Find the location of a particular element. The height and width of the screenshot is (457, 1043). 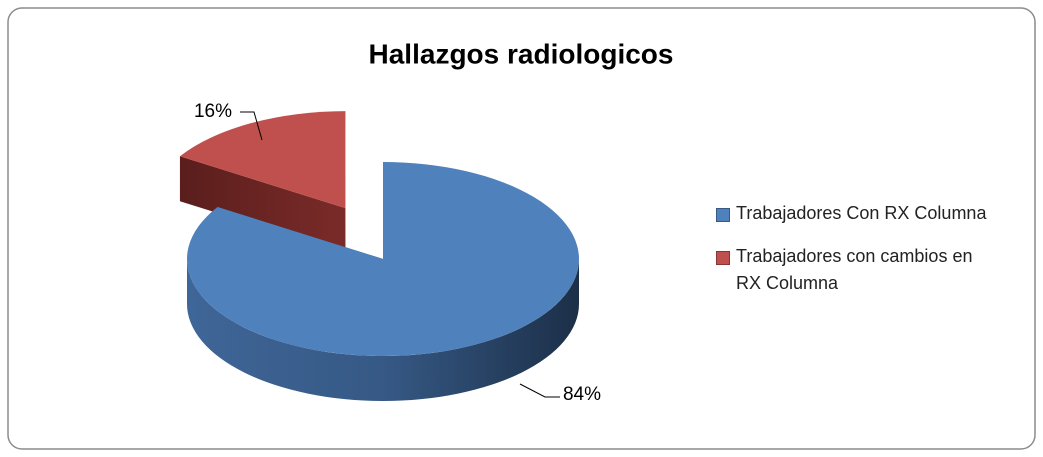

data-label: 84% is located at coordinates (582, 394).